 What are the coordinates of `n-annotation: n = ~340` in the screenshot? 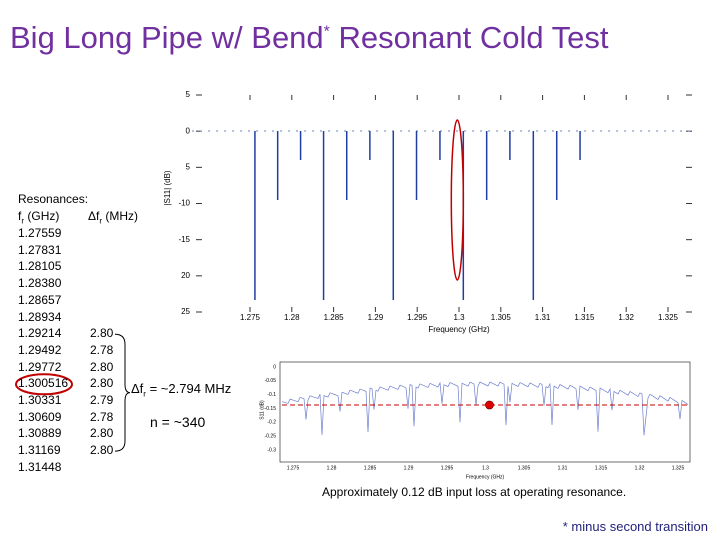 It's located at (178, 422).